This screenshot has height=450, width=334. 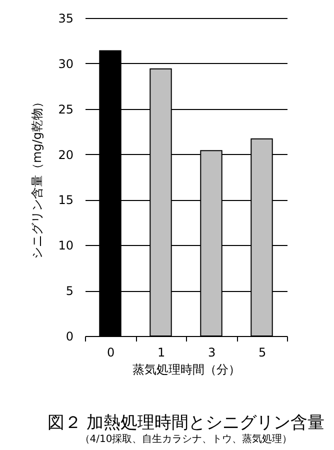 I want to click on y-tick-label: 20, so click(x=66, y=155).